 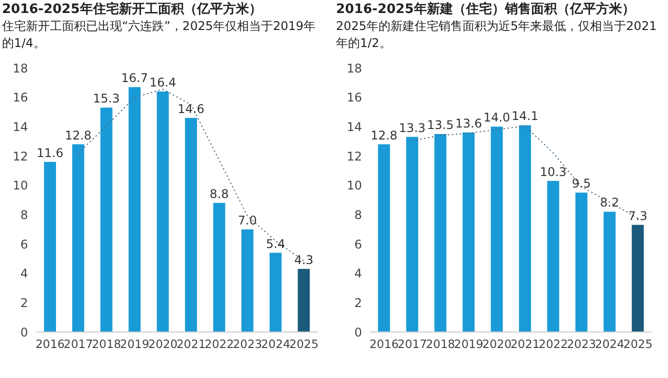 I want to click on data-label: 8.8, so click(x=219, y=193).